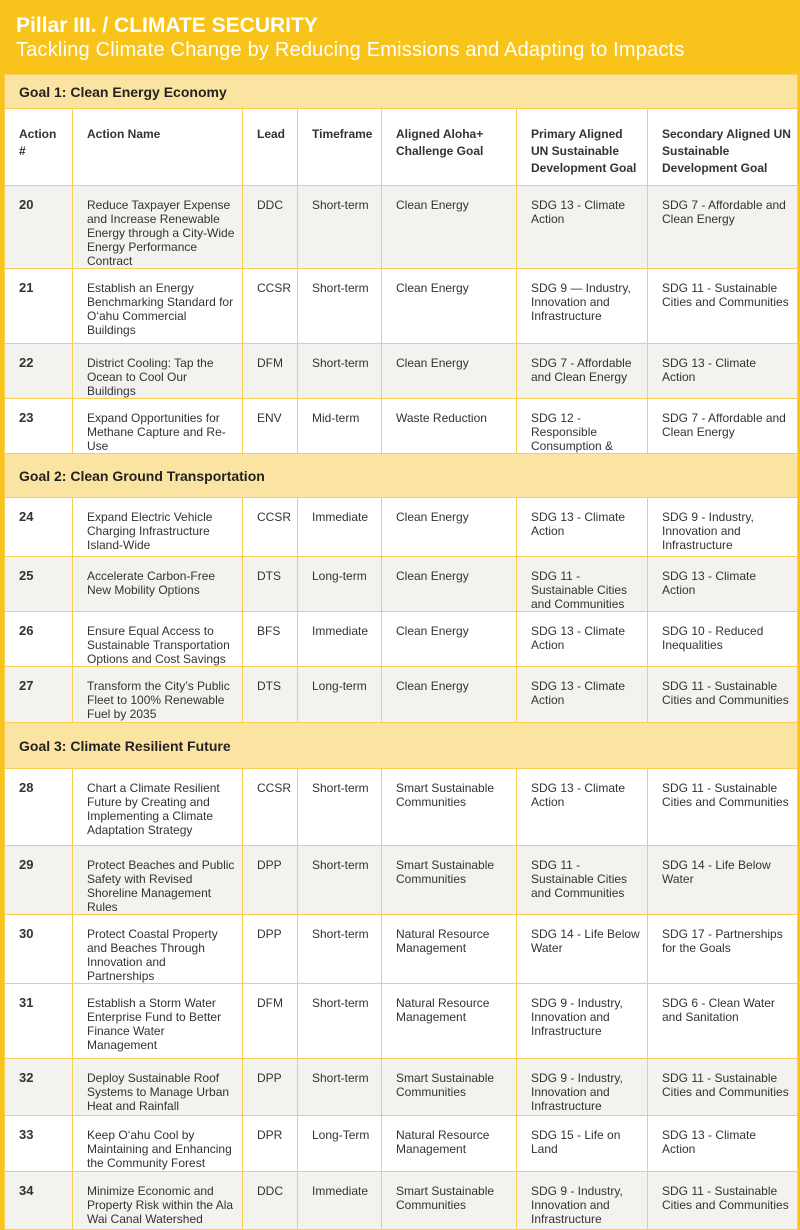  Describe the element at coordinates (339, 426) in the screenshot. I see `cell-timeframe: Mid-term` at that location.